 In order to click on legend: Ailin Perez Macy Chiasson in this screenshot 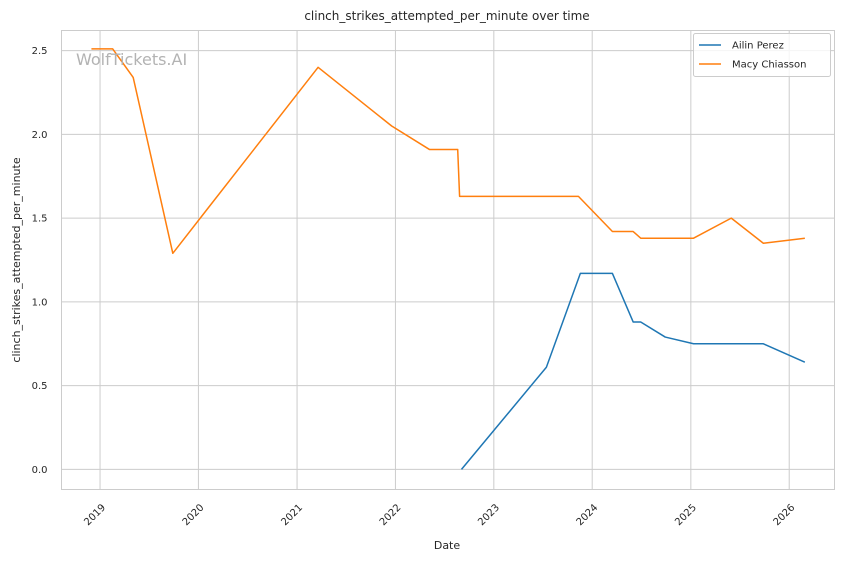, I will do `click(762, 55)`.